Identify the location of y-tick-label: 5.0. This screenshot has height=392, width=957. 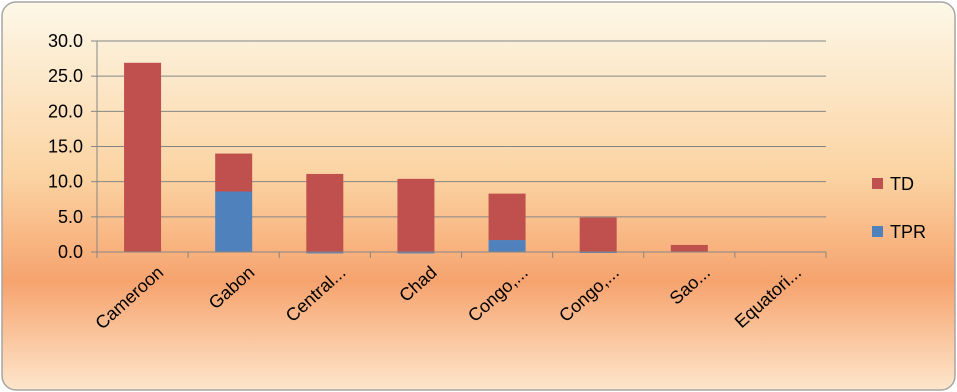
(70, 217).